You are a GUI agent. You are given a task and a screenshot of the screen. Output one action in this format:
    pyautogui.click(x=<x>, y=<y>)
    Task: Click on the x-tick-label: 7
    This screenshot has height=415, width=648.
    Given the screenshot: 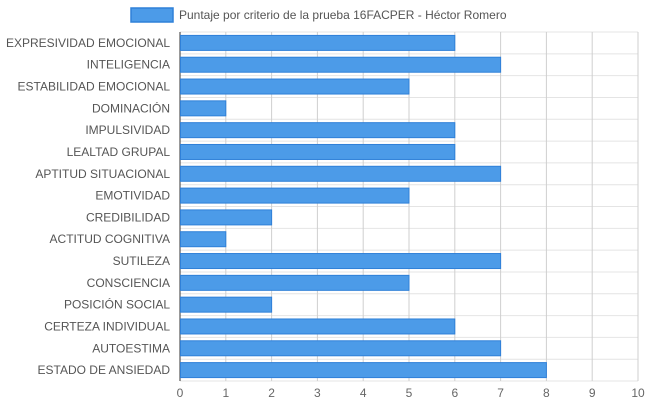 What is the action you would take?
    pyautogui.click(x=500, y=393)
    